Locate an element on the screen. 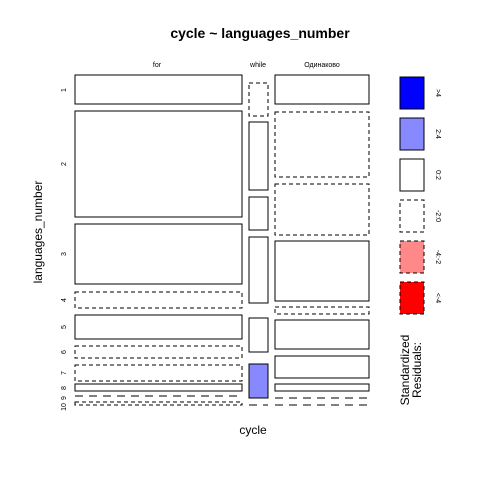  row-label-6: 6 is located at coordinates (64, 352).